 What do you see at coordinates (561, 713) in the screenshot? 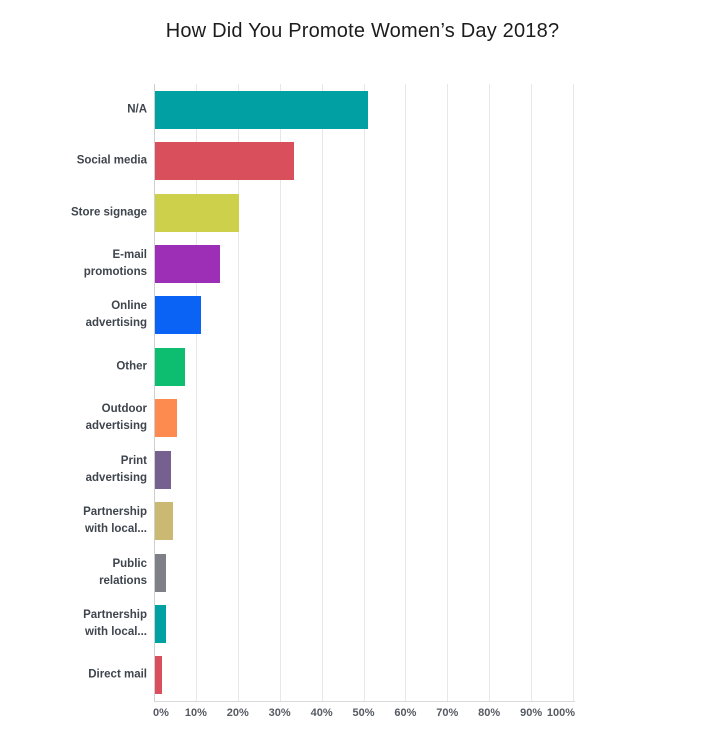
I see `x-tick-label: 100%` at bounding box center [561, 713].